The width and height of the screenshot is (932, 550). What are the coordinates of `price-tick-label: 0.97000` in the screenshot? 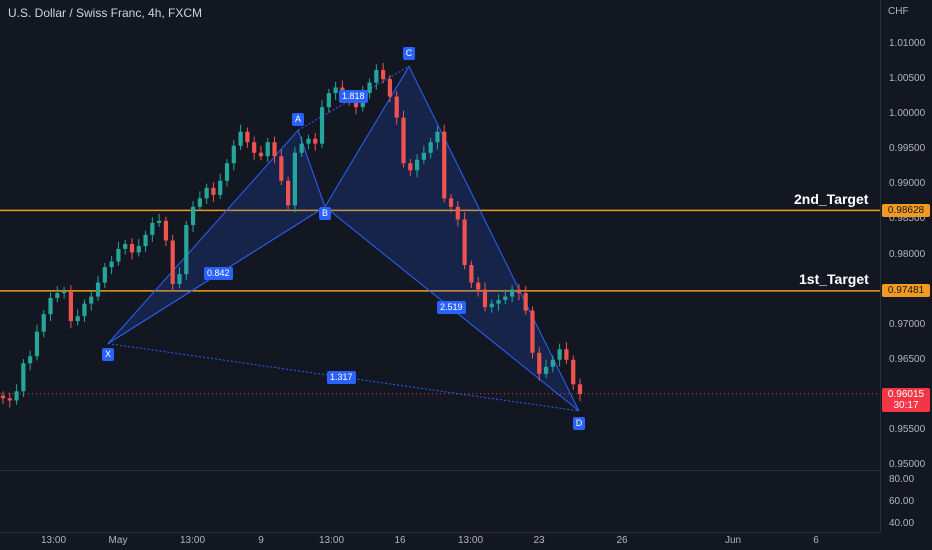 It's located at (907, 324).